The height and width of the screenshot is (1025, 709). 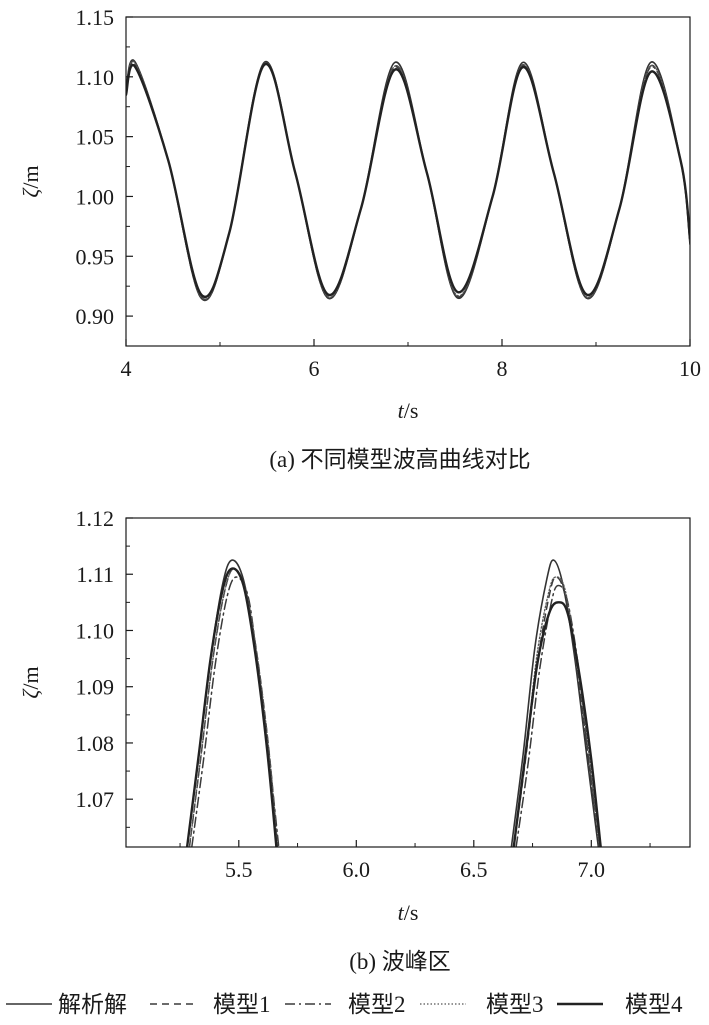 What do you see at coordinates (95, 799) in the screenshot?
I see `panel-b-y-tick-label: 1.07` at bounding box center [95, 799].